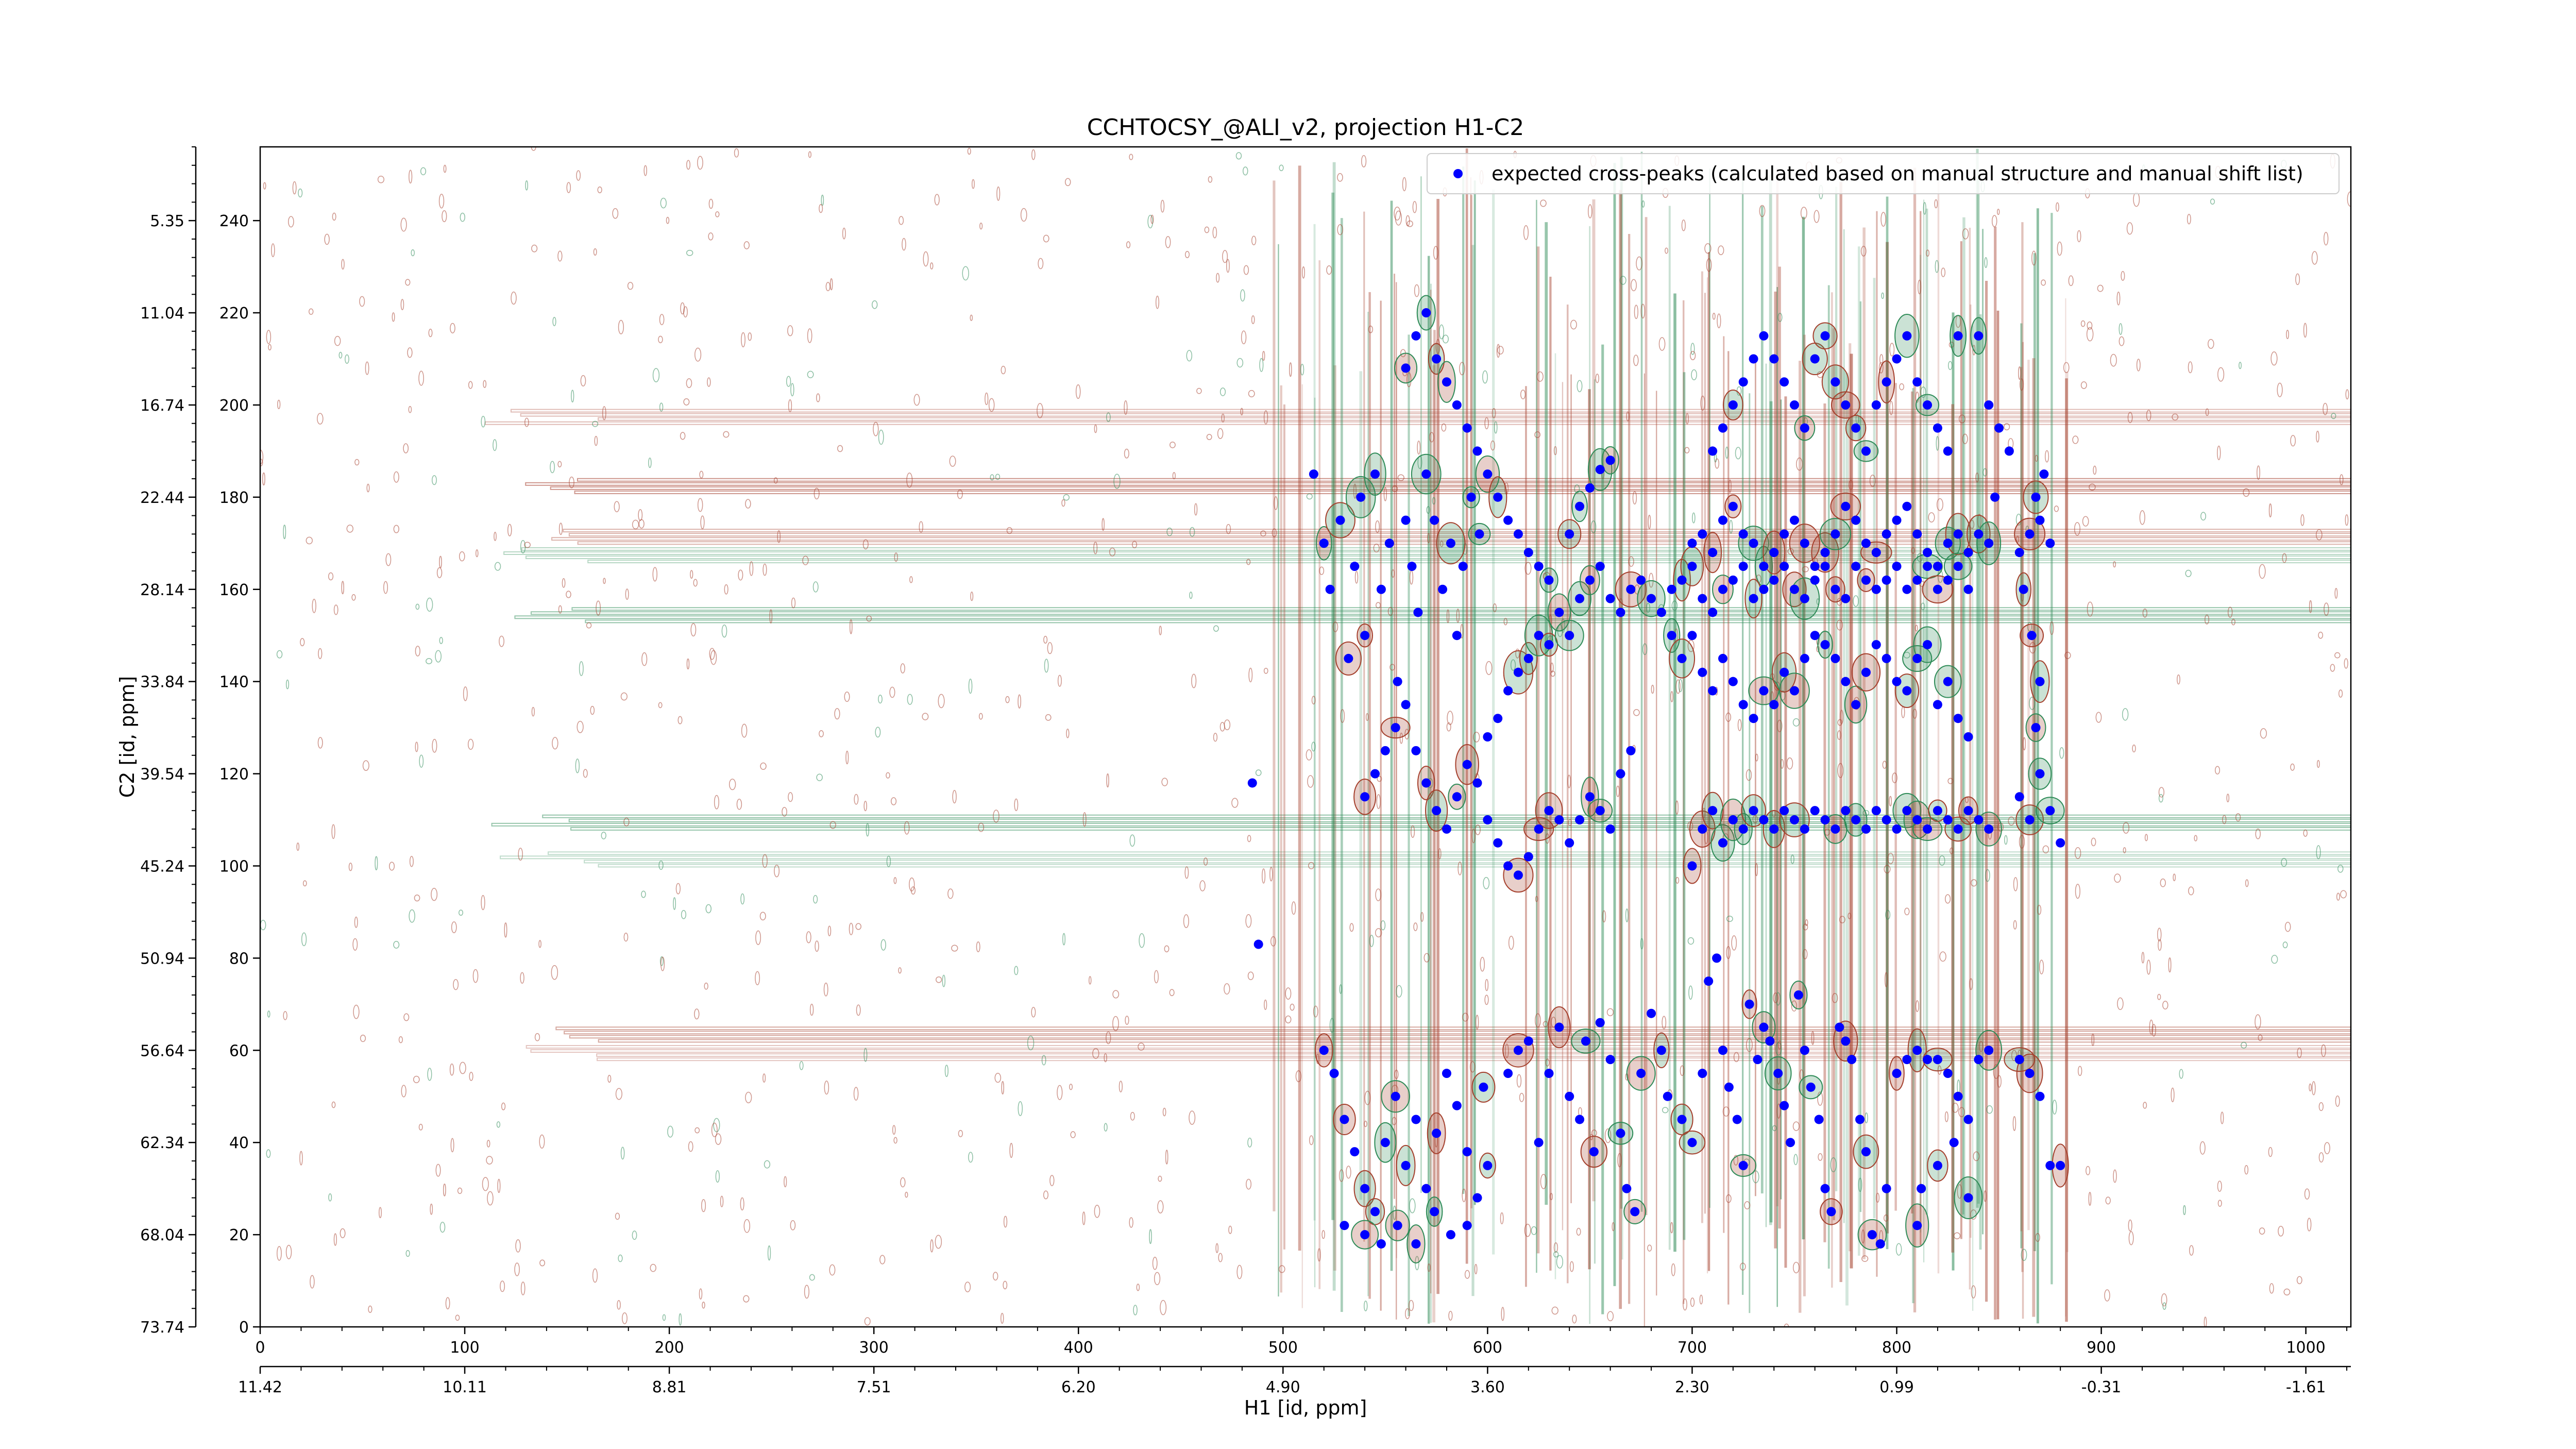 This screenshot has height=1449, width=2576. Describe the element at coordinates (1301, 1342) in the screenshot. I see `x-axis: 0 100 200 300 400 500 600 700 800 900 1000` at that location.